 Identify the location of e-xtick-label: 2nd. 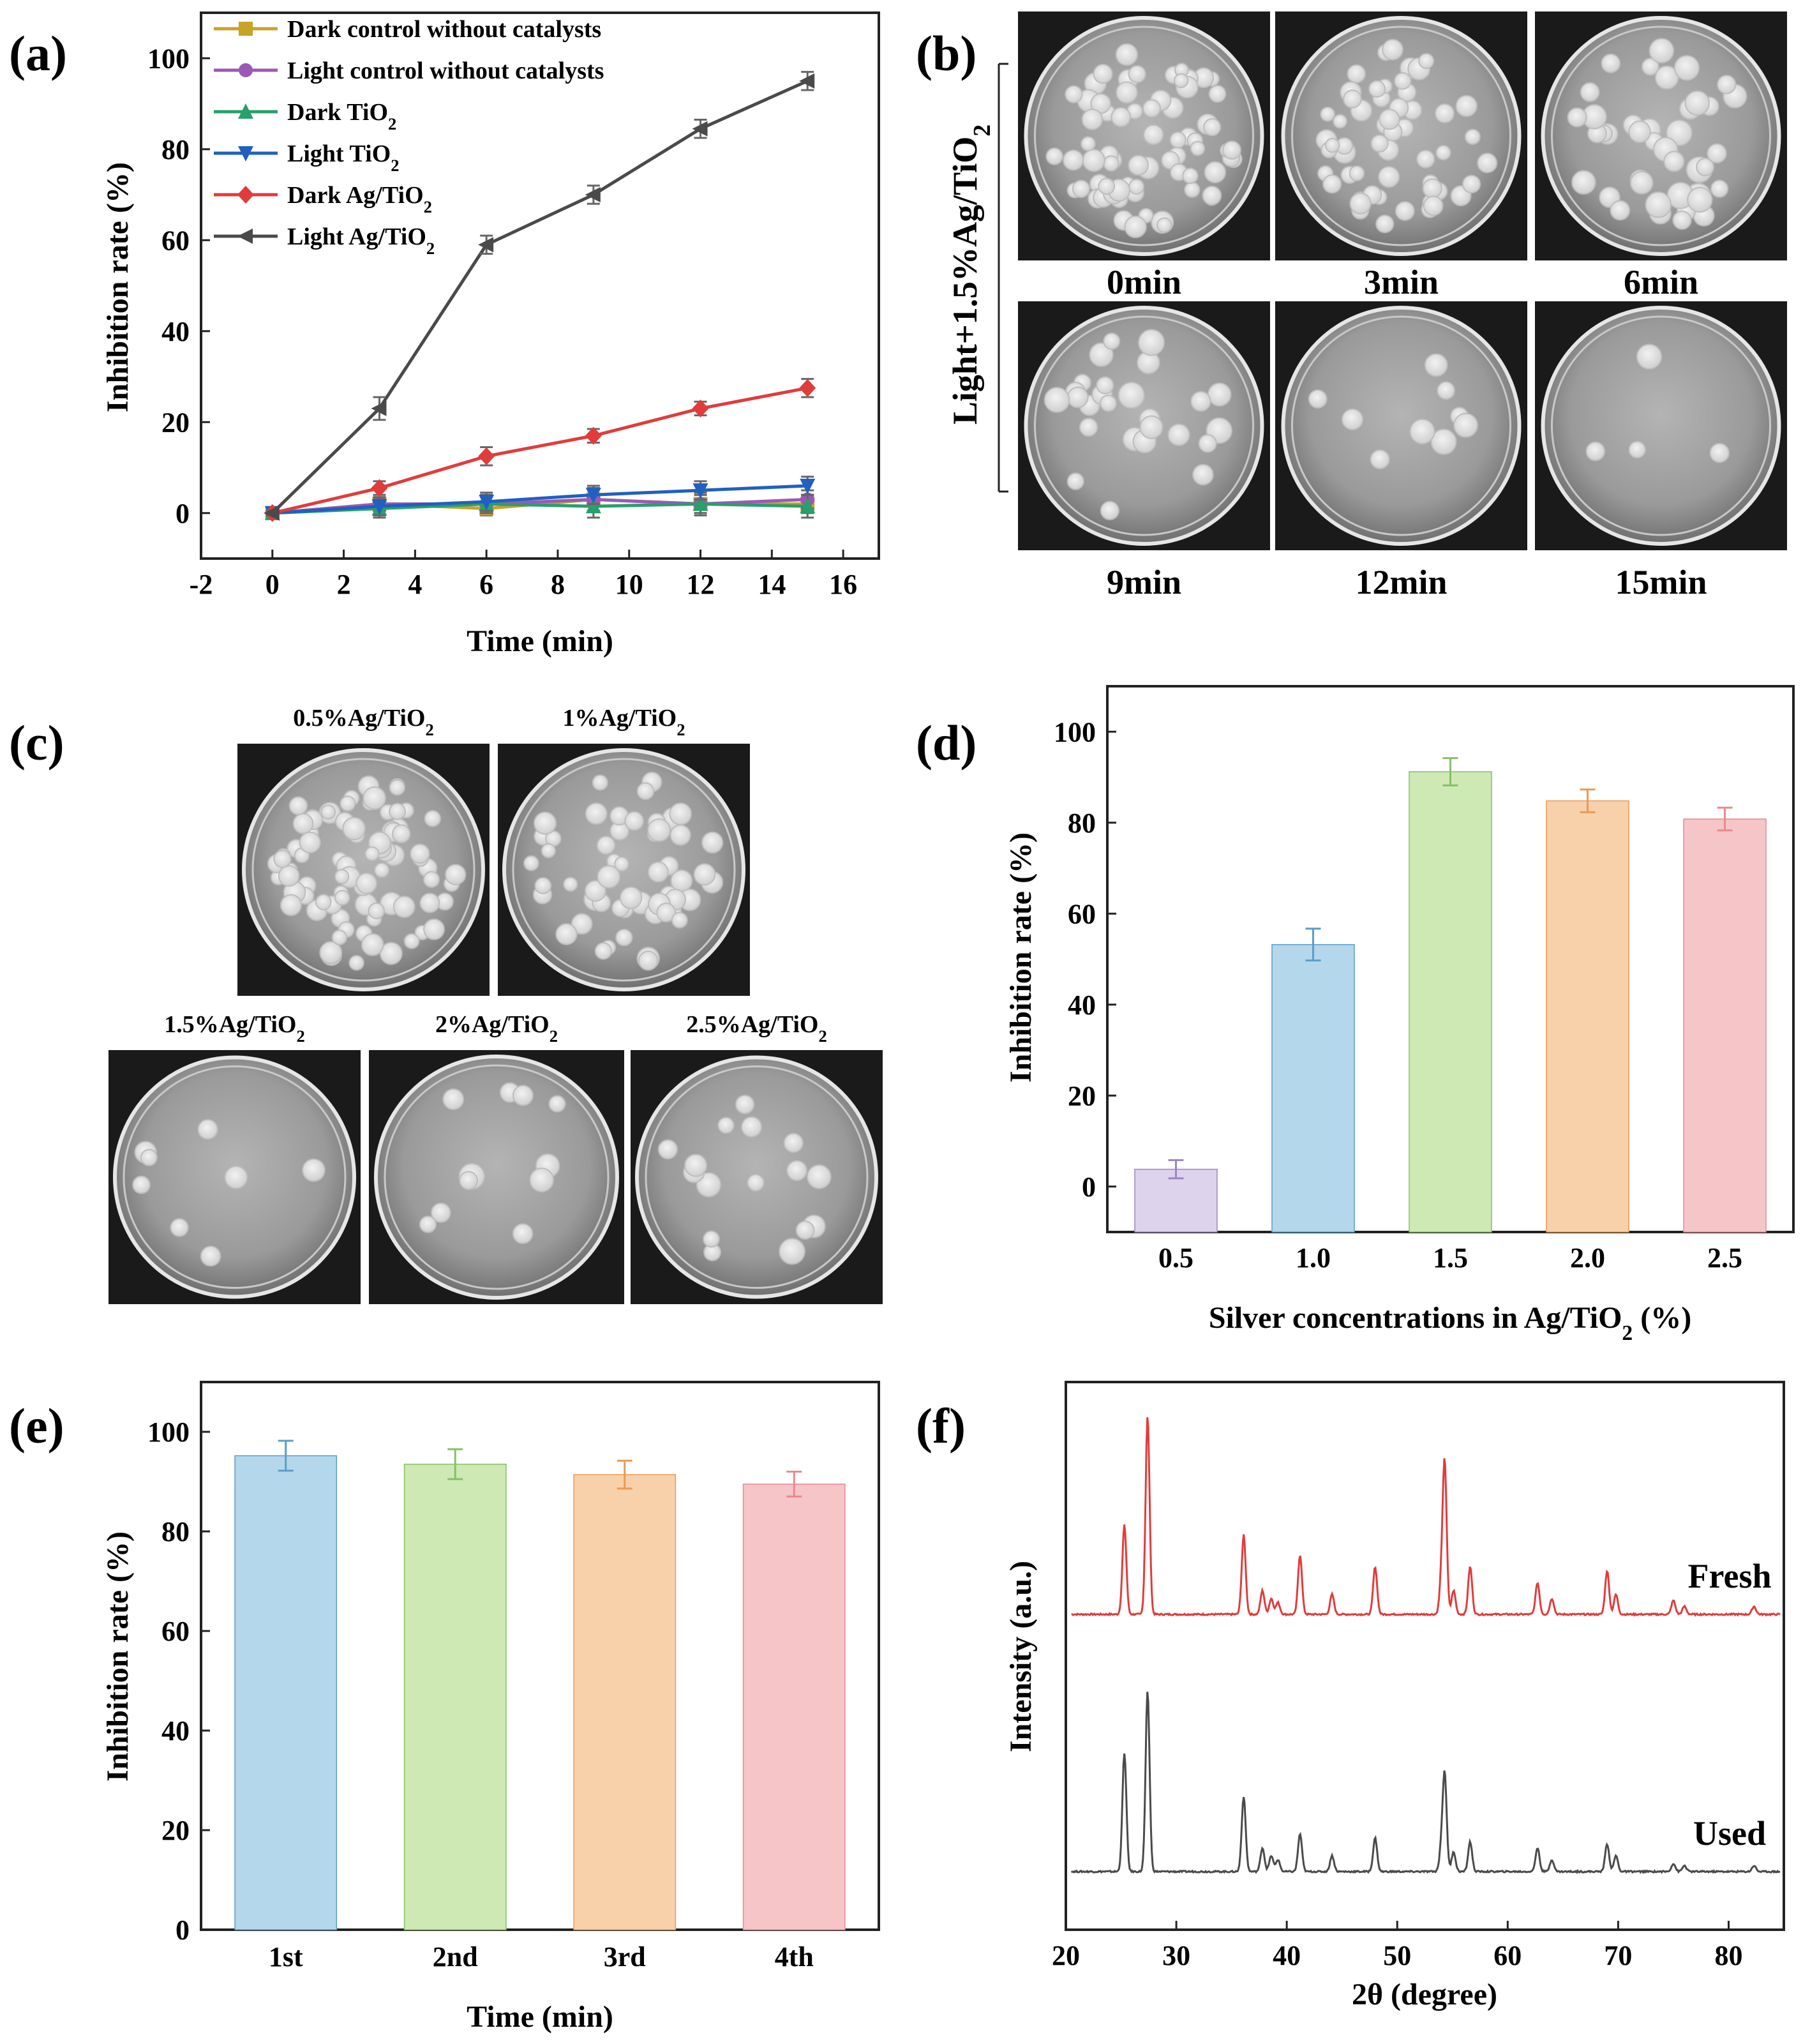
(456, 1957).